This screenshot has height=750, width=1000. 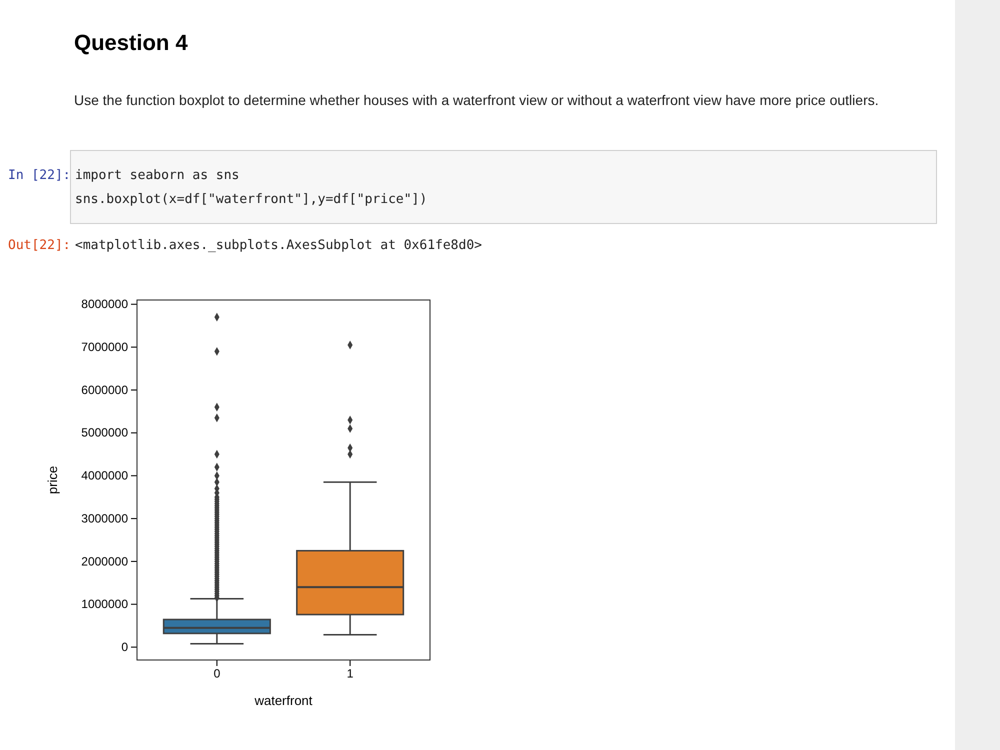 I want to click on y-tick-label: 8000000, so click(x=104, y=304).